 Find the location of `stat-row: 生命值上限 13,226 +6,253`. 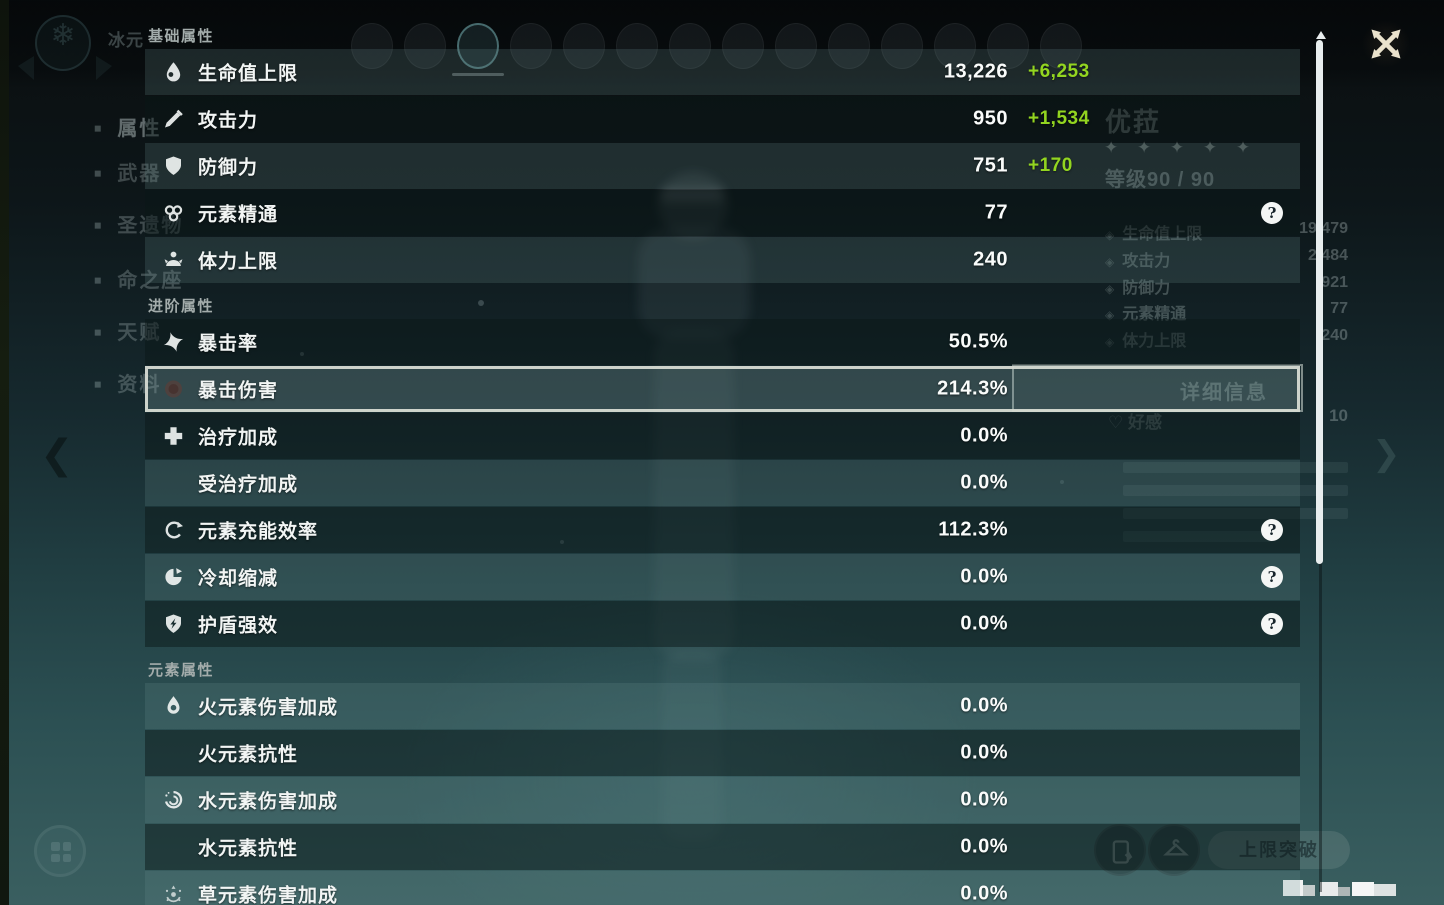

stat-row: 生命值上限 13,226 +6,253 is located at coordinates (722, 72).